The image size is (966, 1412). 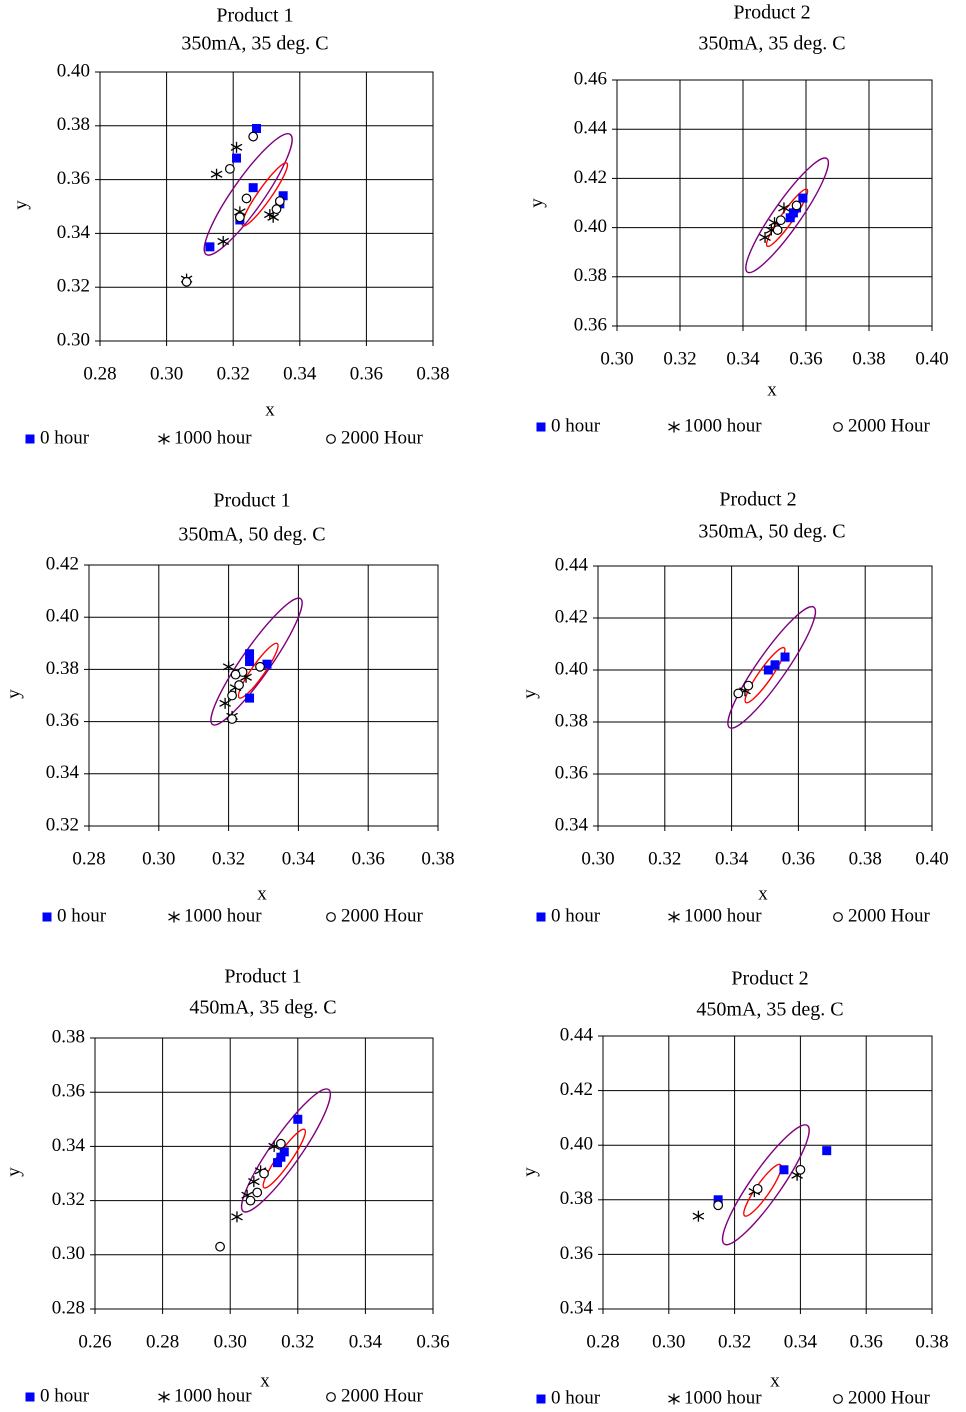 I want to click on chart-subtitle: 450mA, 35 deg. C, so click(x=769, y=1010).